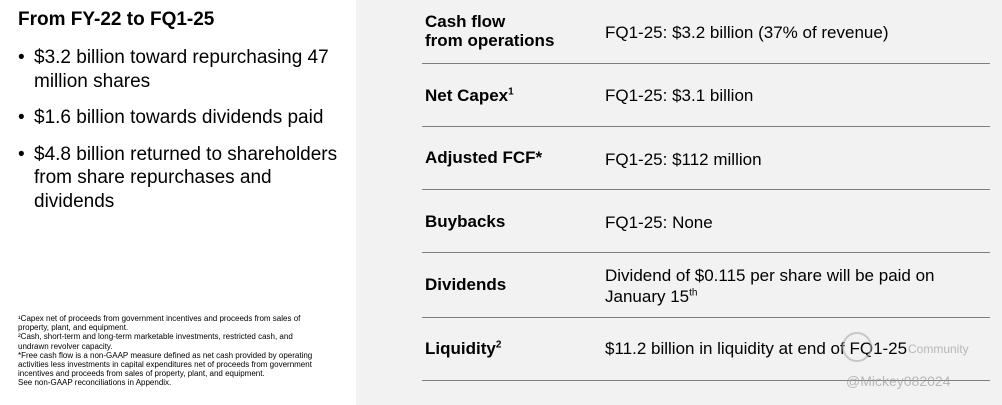 Image resolution: width=1002 pixels, height=405 pixels. I want to click on row-label-adjusted-fcf: Adjusted FCF*, so click(484, 157).